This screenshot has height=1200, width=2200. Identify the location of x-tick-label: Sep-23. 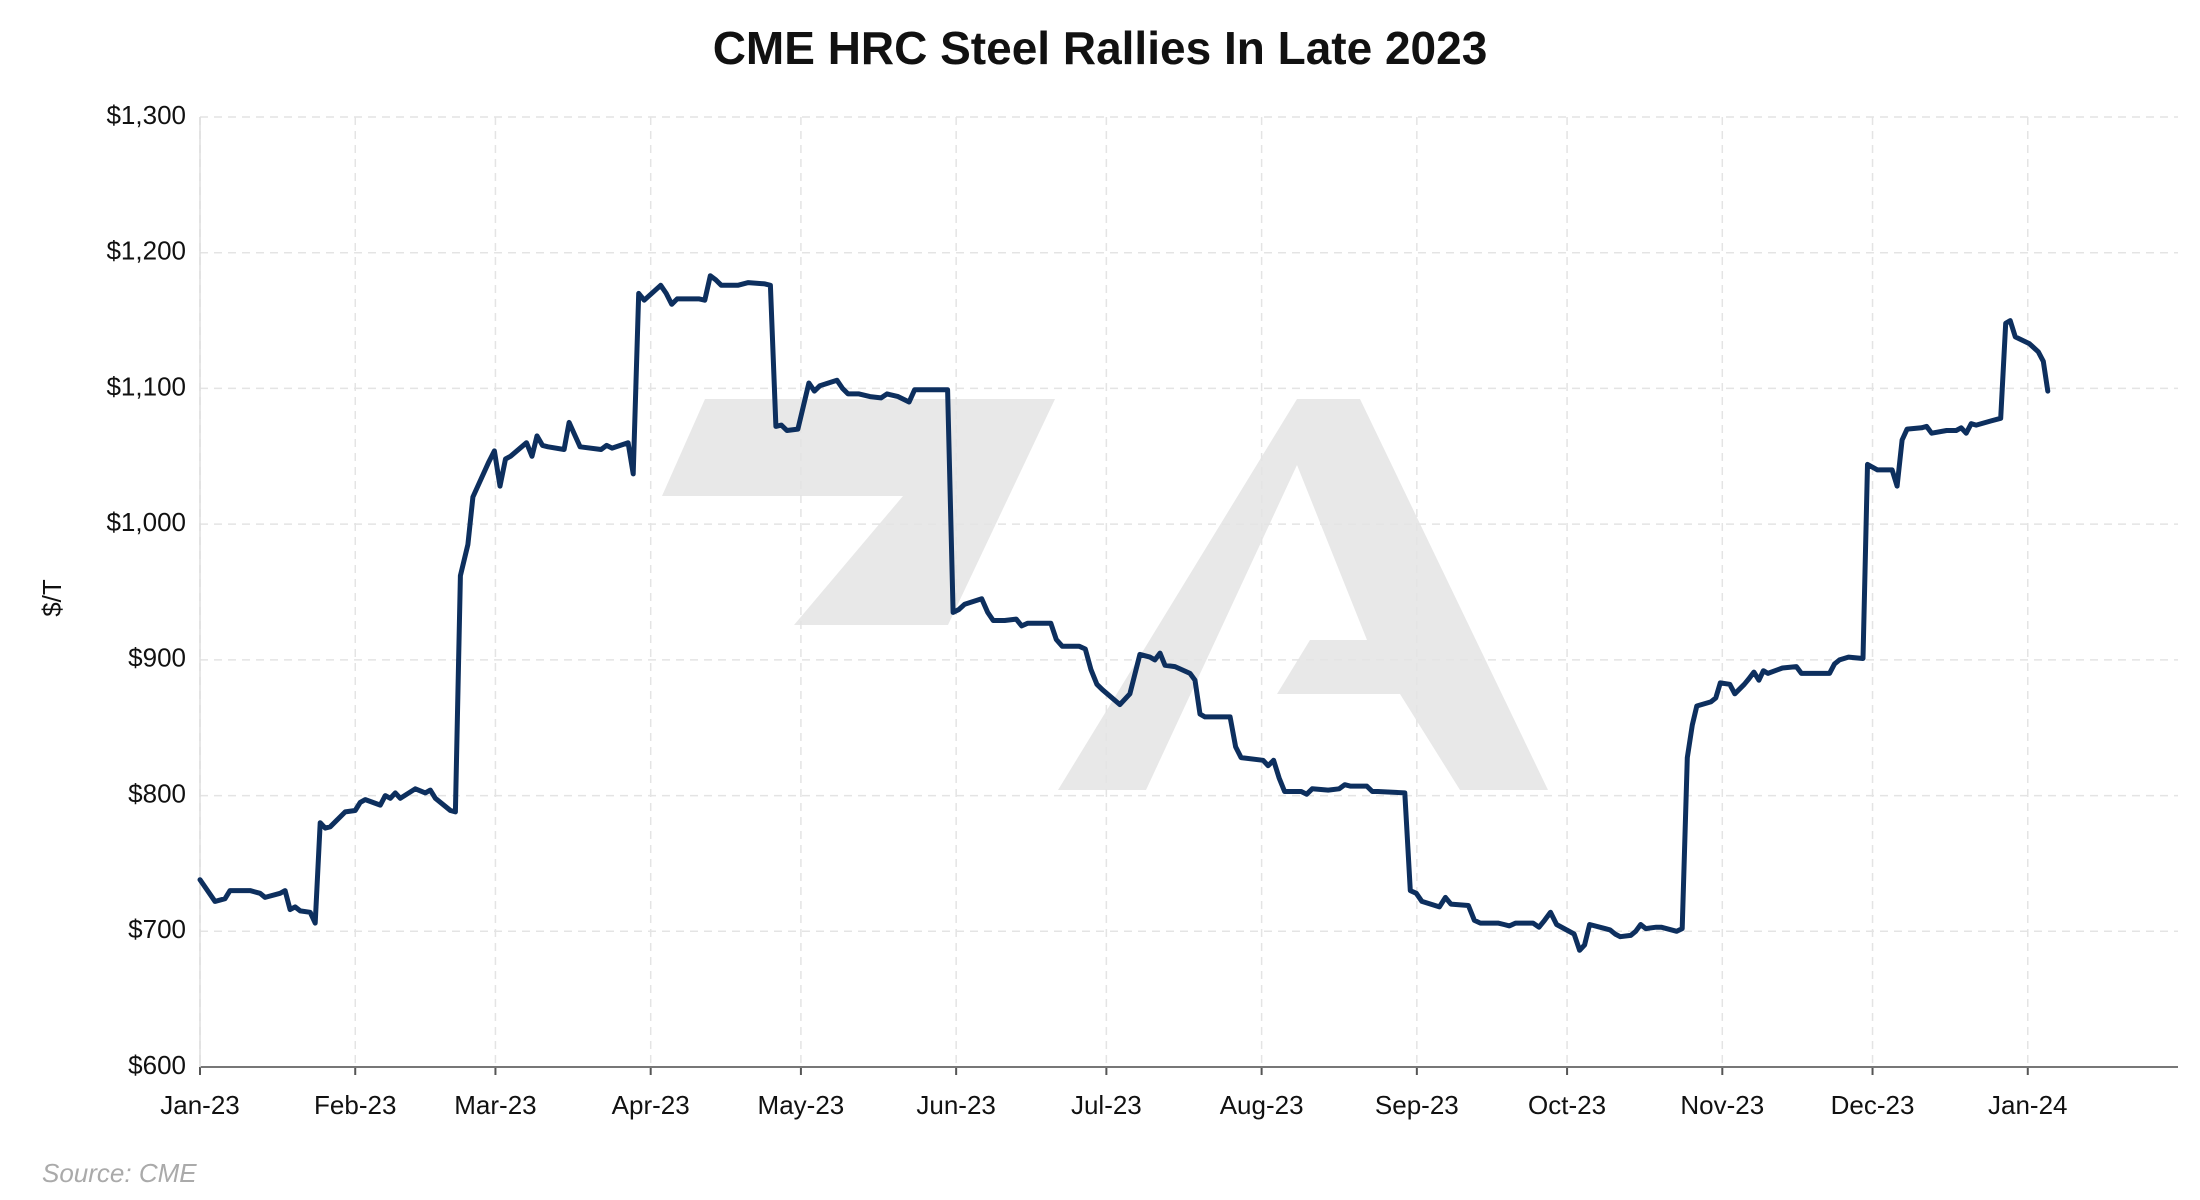
(1417, 1105).